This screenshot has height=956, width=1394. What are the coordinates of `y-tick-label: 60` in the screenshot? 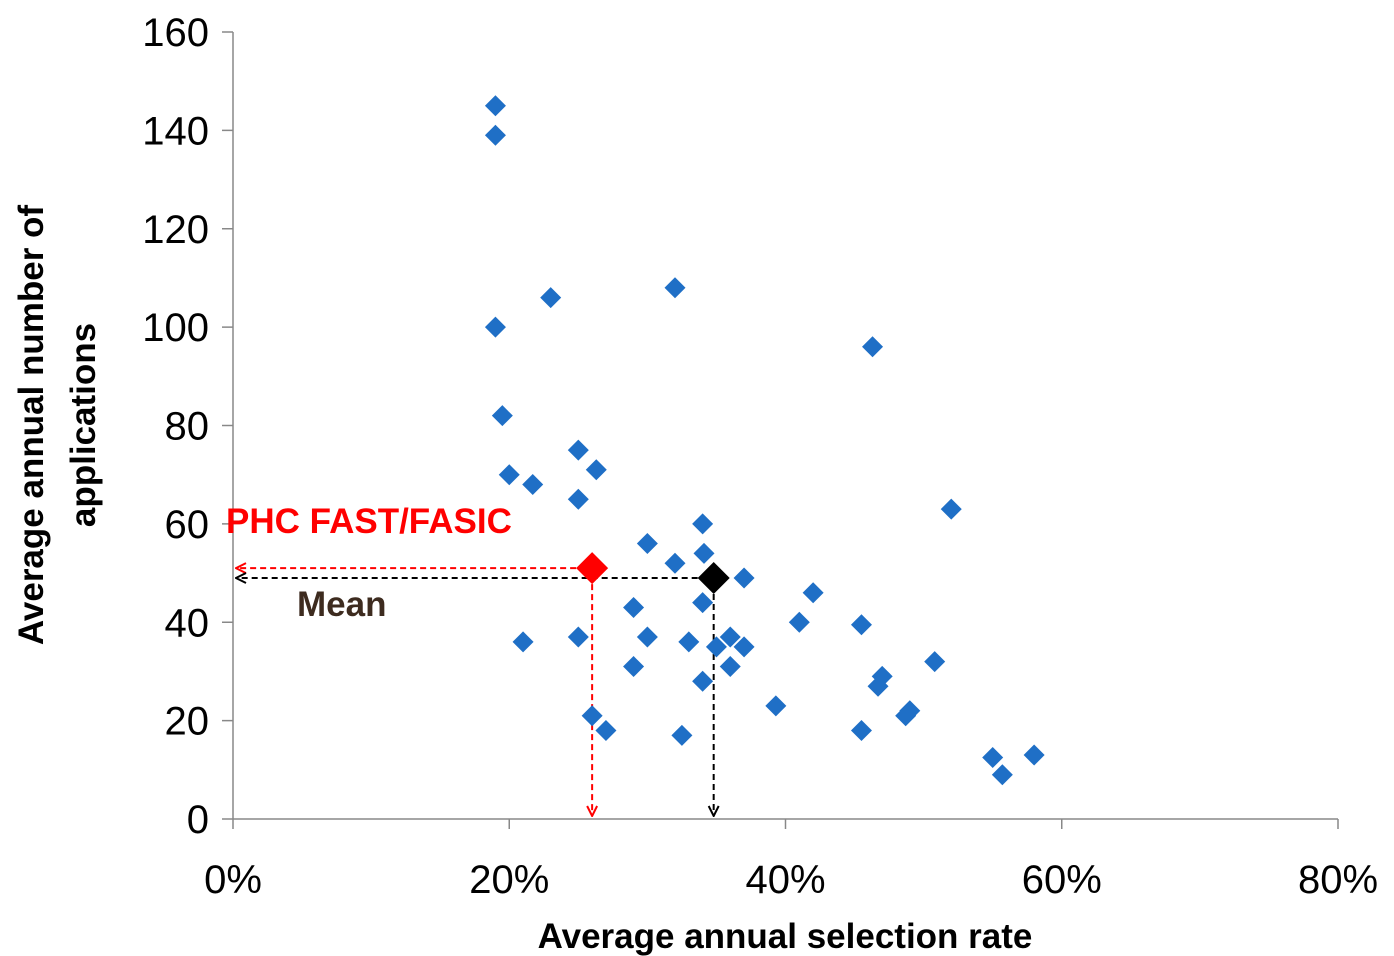 It's located at (187, 525).